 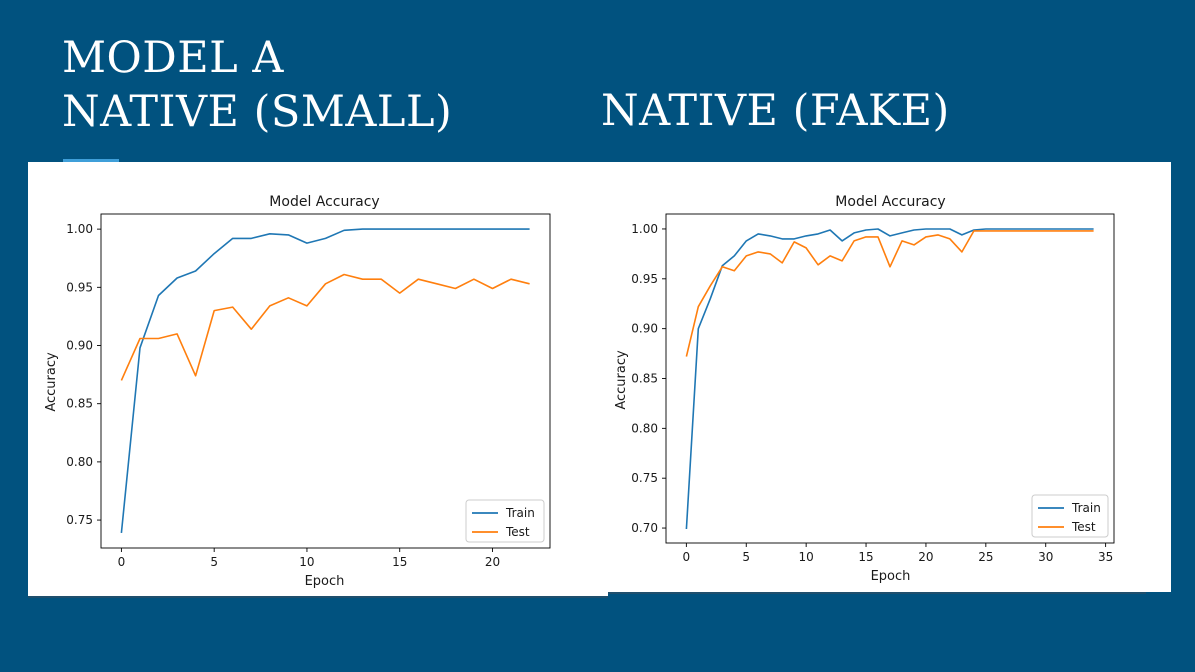 I want to click on x-tick-label: 30, so click(x=1045, y=557).